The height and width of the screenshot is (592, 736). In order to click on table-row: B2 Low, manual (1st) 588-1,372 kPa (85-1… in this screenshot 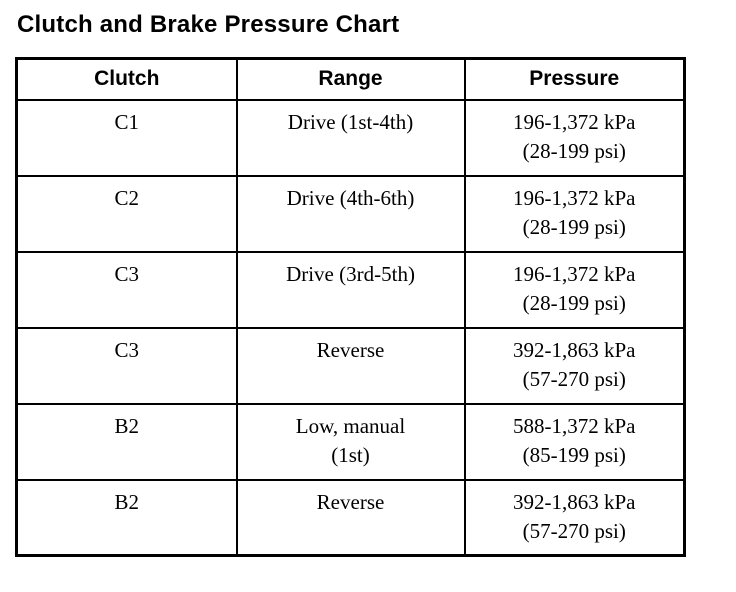, I will do `click(350, 441)`.